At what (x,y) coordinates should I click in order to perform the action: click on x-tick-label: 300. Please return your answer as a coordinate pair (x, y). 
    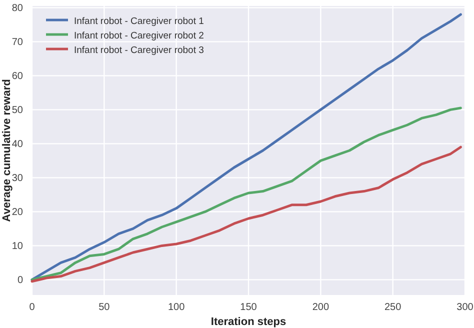
    Looking at the image, I should click on (465, 308).